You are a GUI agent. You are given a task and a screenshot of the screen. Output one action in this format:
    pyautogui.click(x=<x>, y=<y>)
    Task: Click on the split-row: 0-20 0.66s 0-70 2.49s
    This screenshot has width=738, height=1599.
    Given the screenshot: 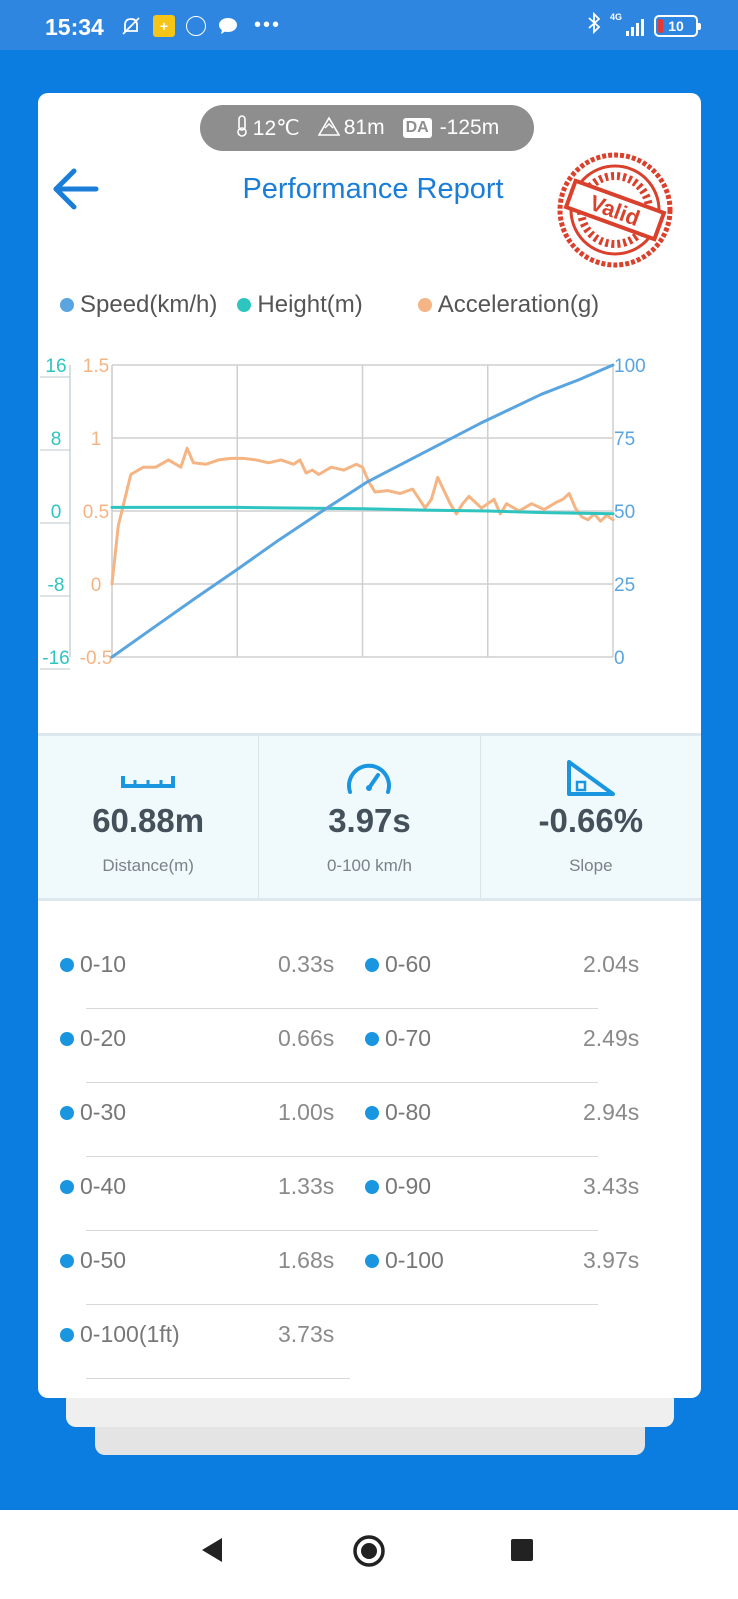 What is the action you would take?
    pyautogui.click(x=369, y=1046)
    